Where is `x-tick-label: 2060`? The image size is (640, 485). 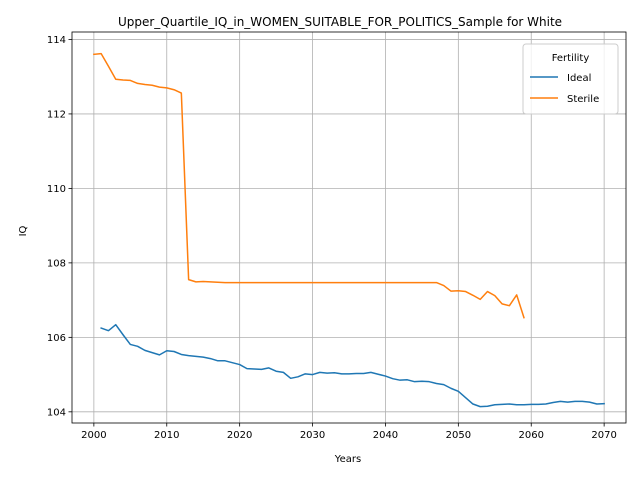
x-tick-label: 2060 is located at coordinates (531, 435).